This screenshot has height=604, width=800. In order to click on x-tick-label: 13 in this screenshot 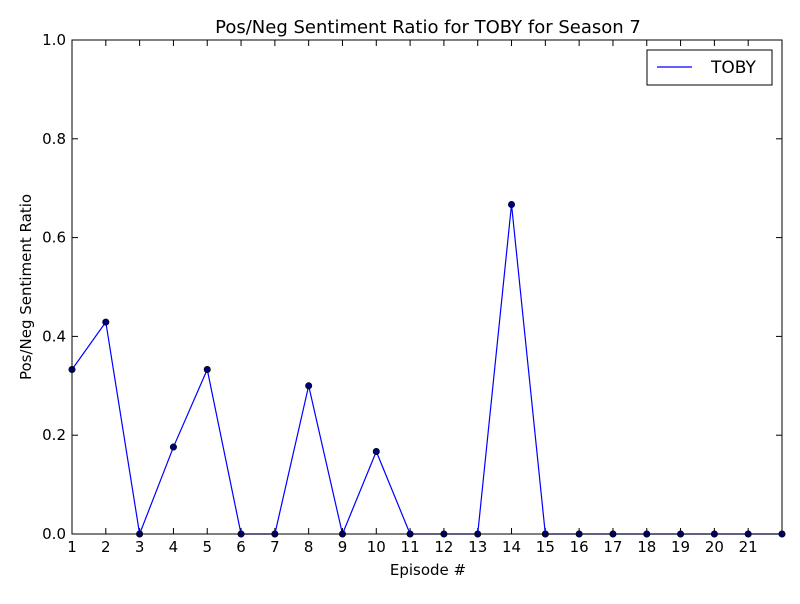, I will do `click(477, 547)`.